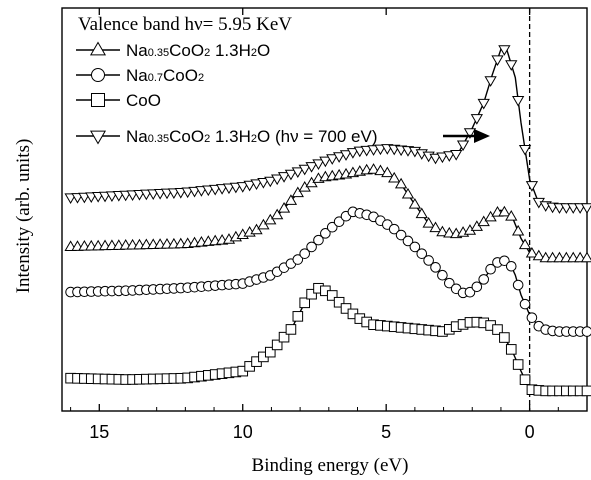 Image resolution: width=591 pixels, height=480 pixels. Describe the element at coordinates (243, 432) in the screenshot. I see `x-tick-label: 10` at that location.